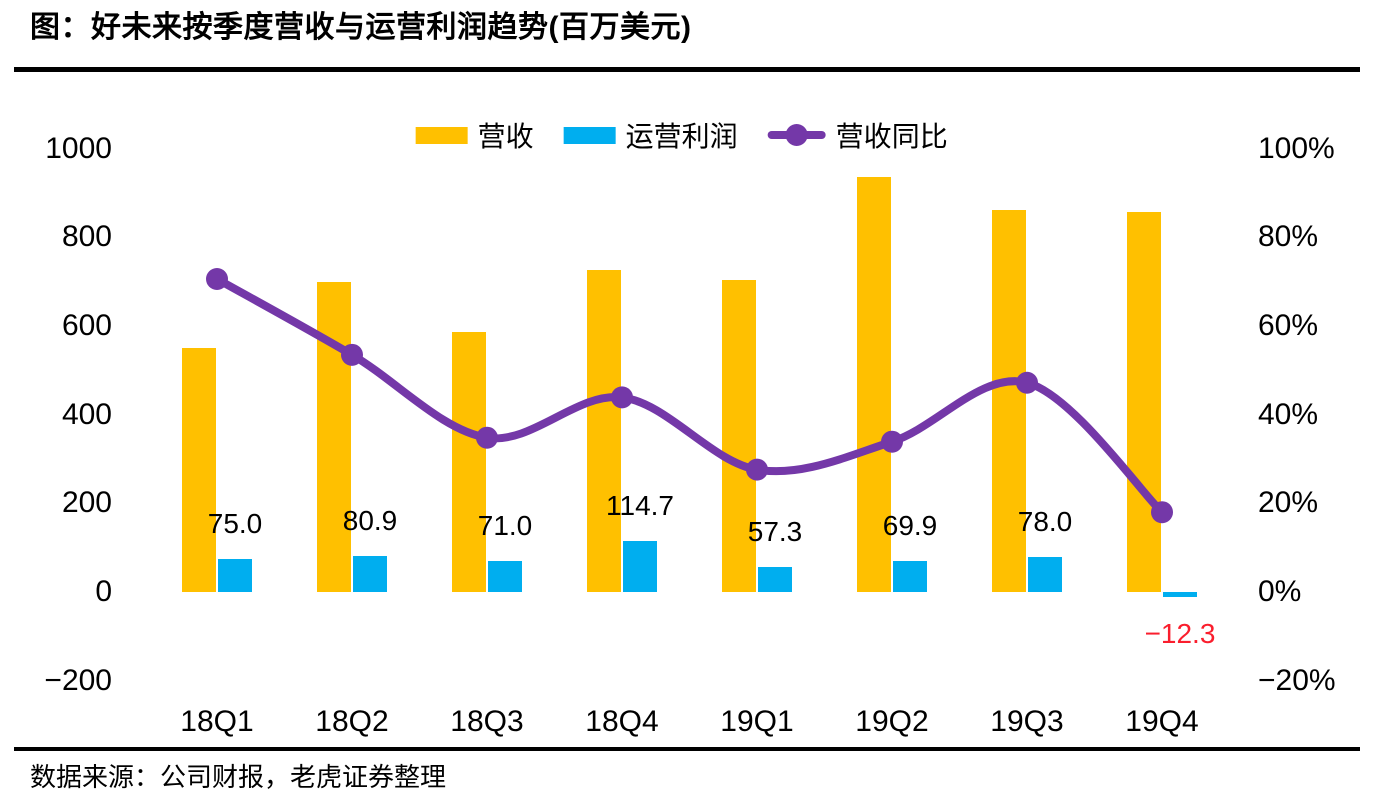  I want to click on x-axis-label: 19Q1, so click(757, 721).